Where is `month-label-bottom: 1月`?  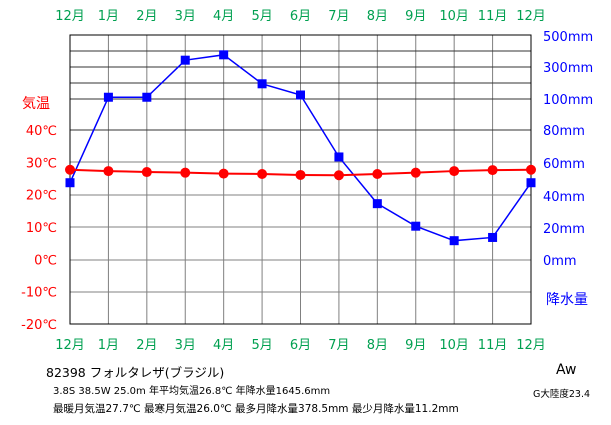 month-label-bottom: 1月 is located at coordinates (108, 345).